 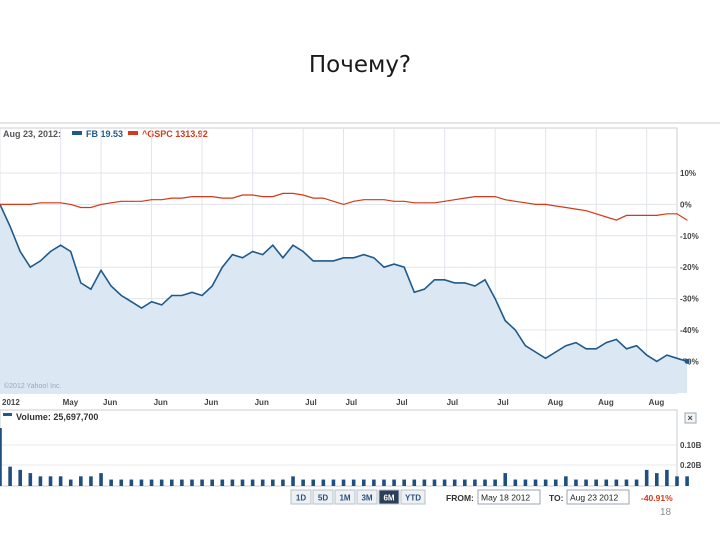 What do you see at coordinates (57, 417) in the screenshot?
I see `volume-label: Volume: 25,697,700` at bounding box center [57, 417].